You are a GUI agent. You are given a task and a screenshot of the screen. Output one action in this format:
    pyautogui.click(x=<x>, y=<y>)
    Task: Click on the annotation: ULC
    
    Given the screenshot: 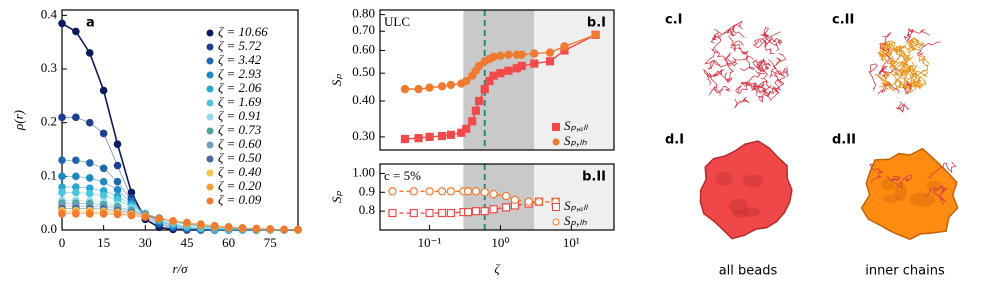 What is the action you would take?
    pyautogui.click(x=397, y=21)
    